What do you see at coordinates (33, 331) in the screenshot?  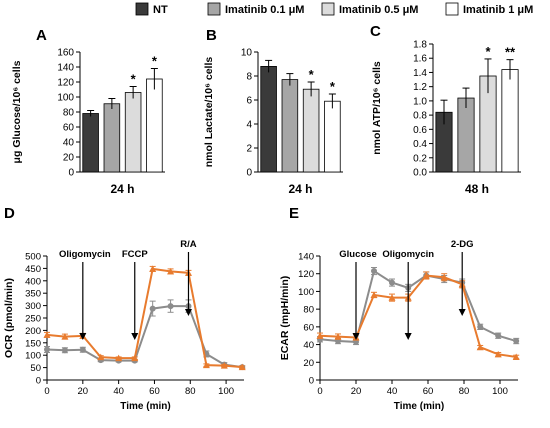 I see `y-tick-label: 200` at bounding box center [33, 331].